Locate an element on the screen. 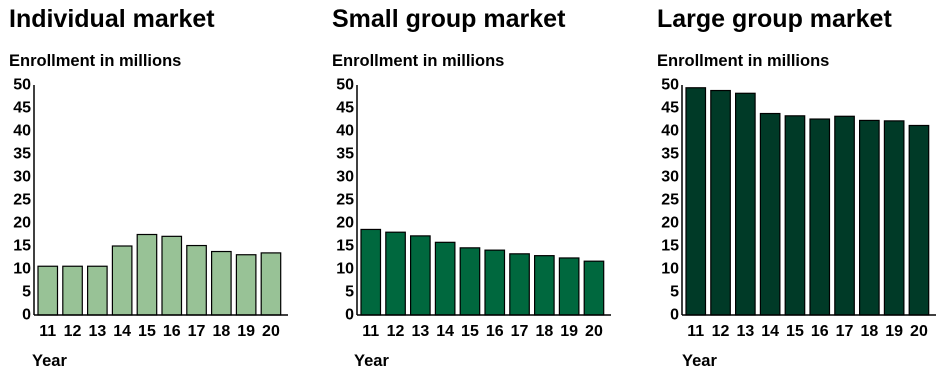 The image size is (941, 372). chart-title: Small group market is located at coordinates (449, 19).